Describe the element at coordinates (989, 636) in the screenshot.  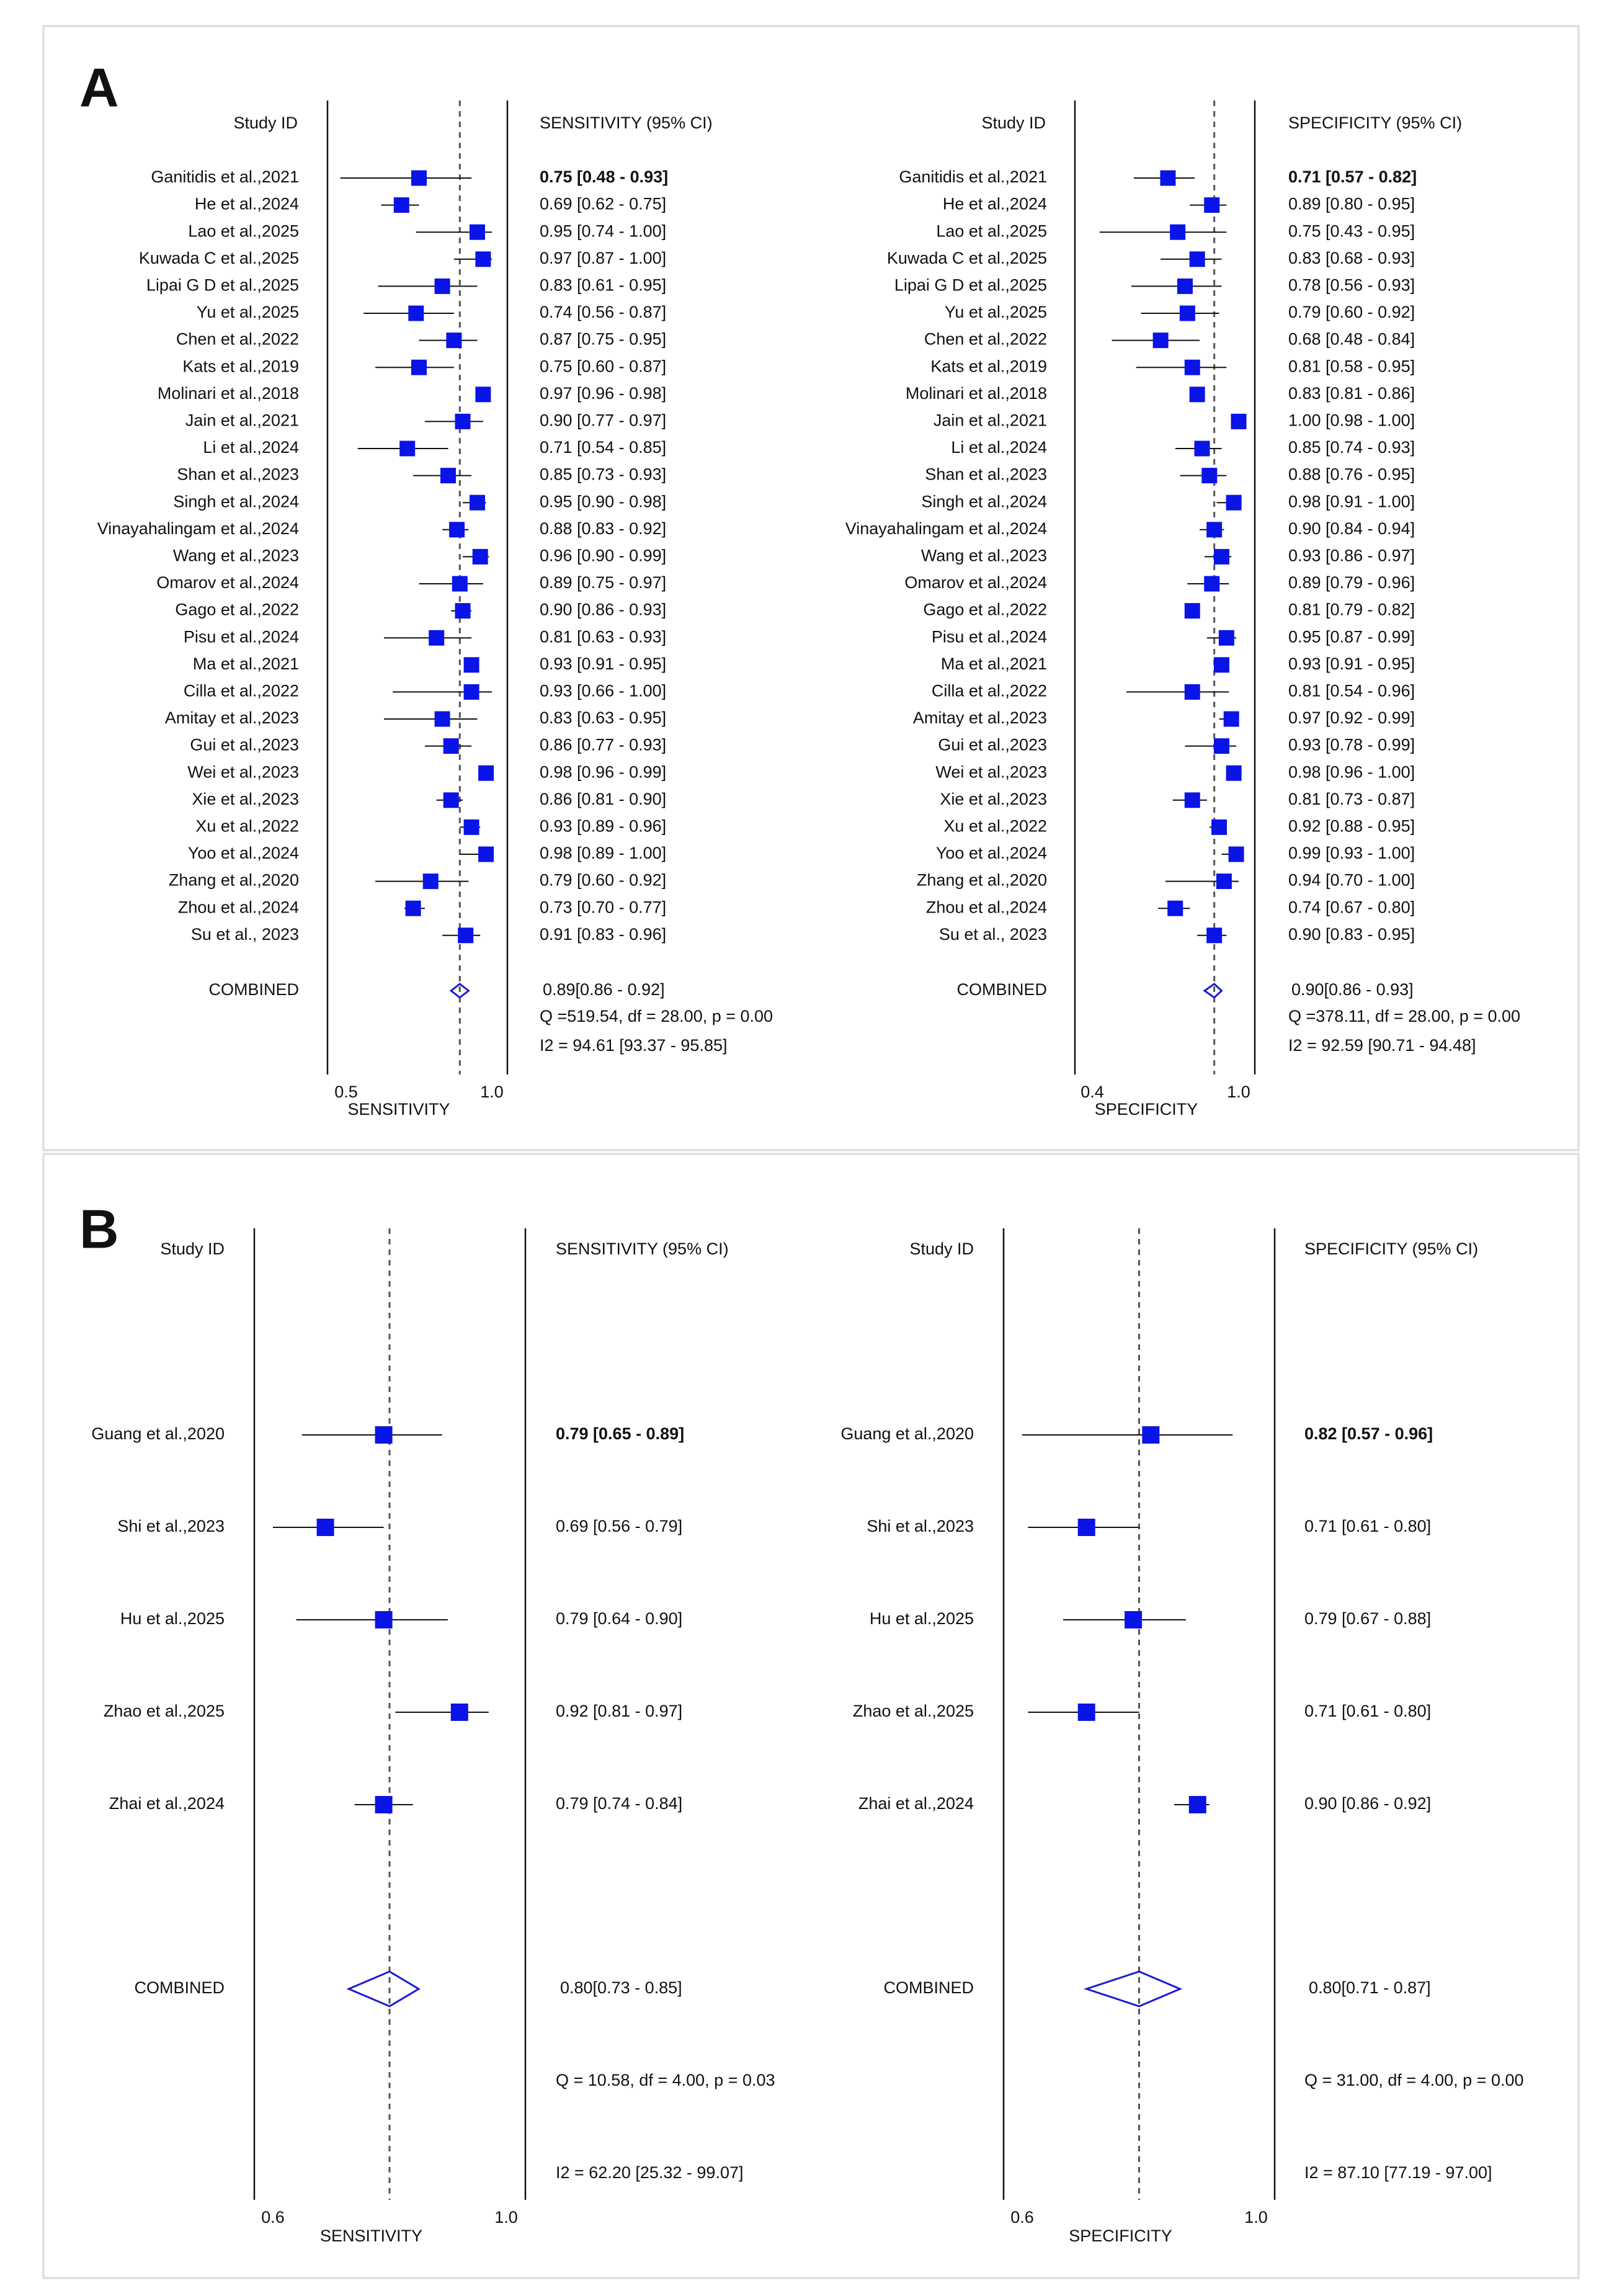
I see `study-label: Pisu et al.,2024` at that location.